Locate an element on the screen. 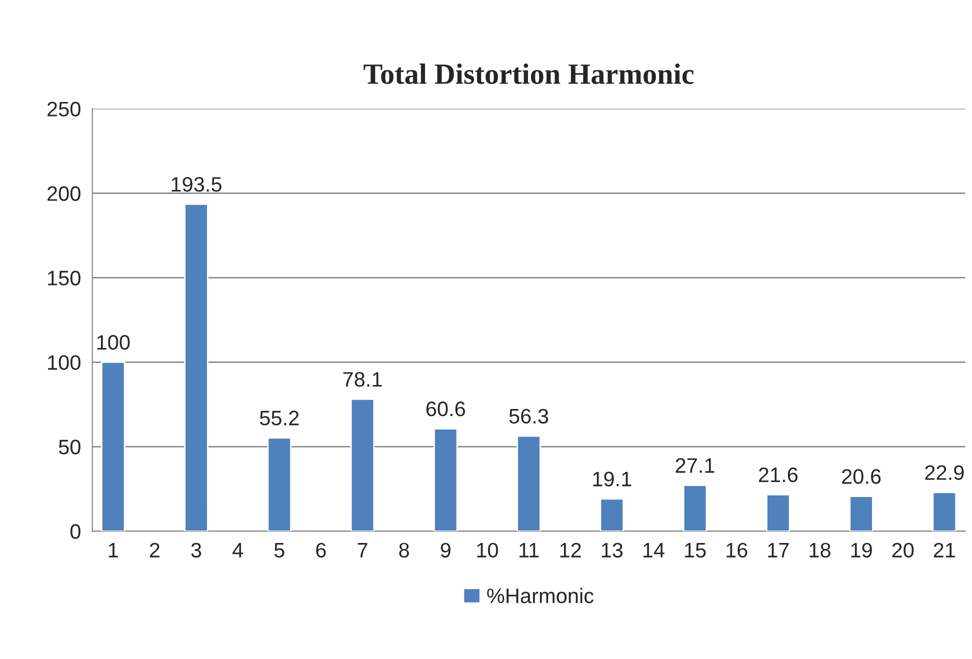 This screenshot has width=972, height=659. x-tick-label: 1 is located at coordinates (113, 550).